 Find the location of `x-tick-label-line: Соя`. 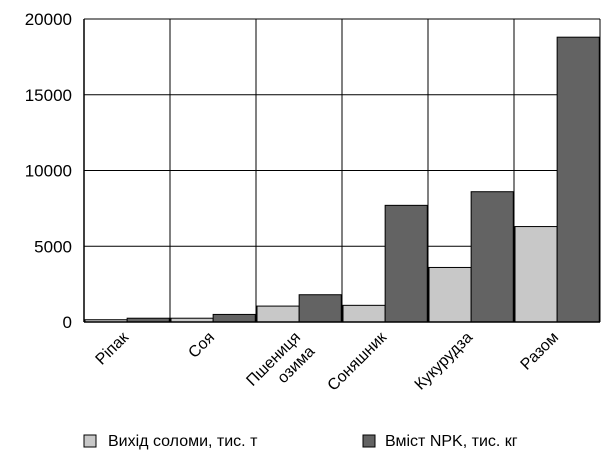

x-tick-label-line: Соя is located at coordinates (201, 345).